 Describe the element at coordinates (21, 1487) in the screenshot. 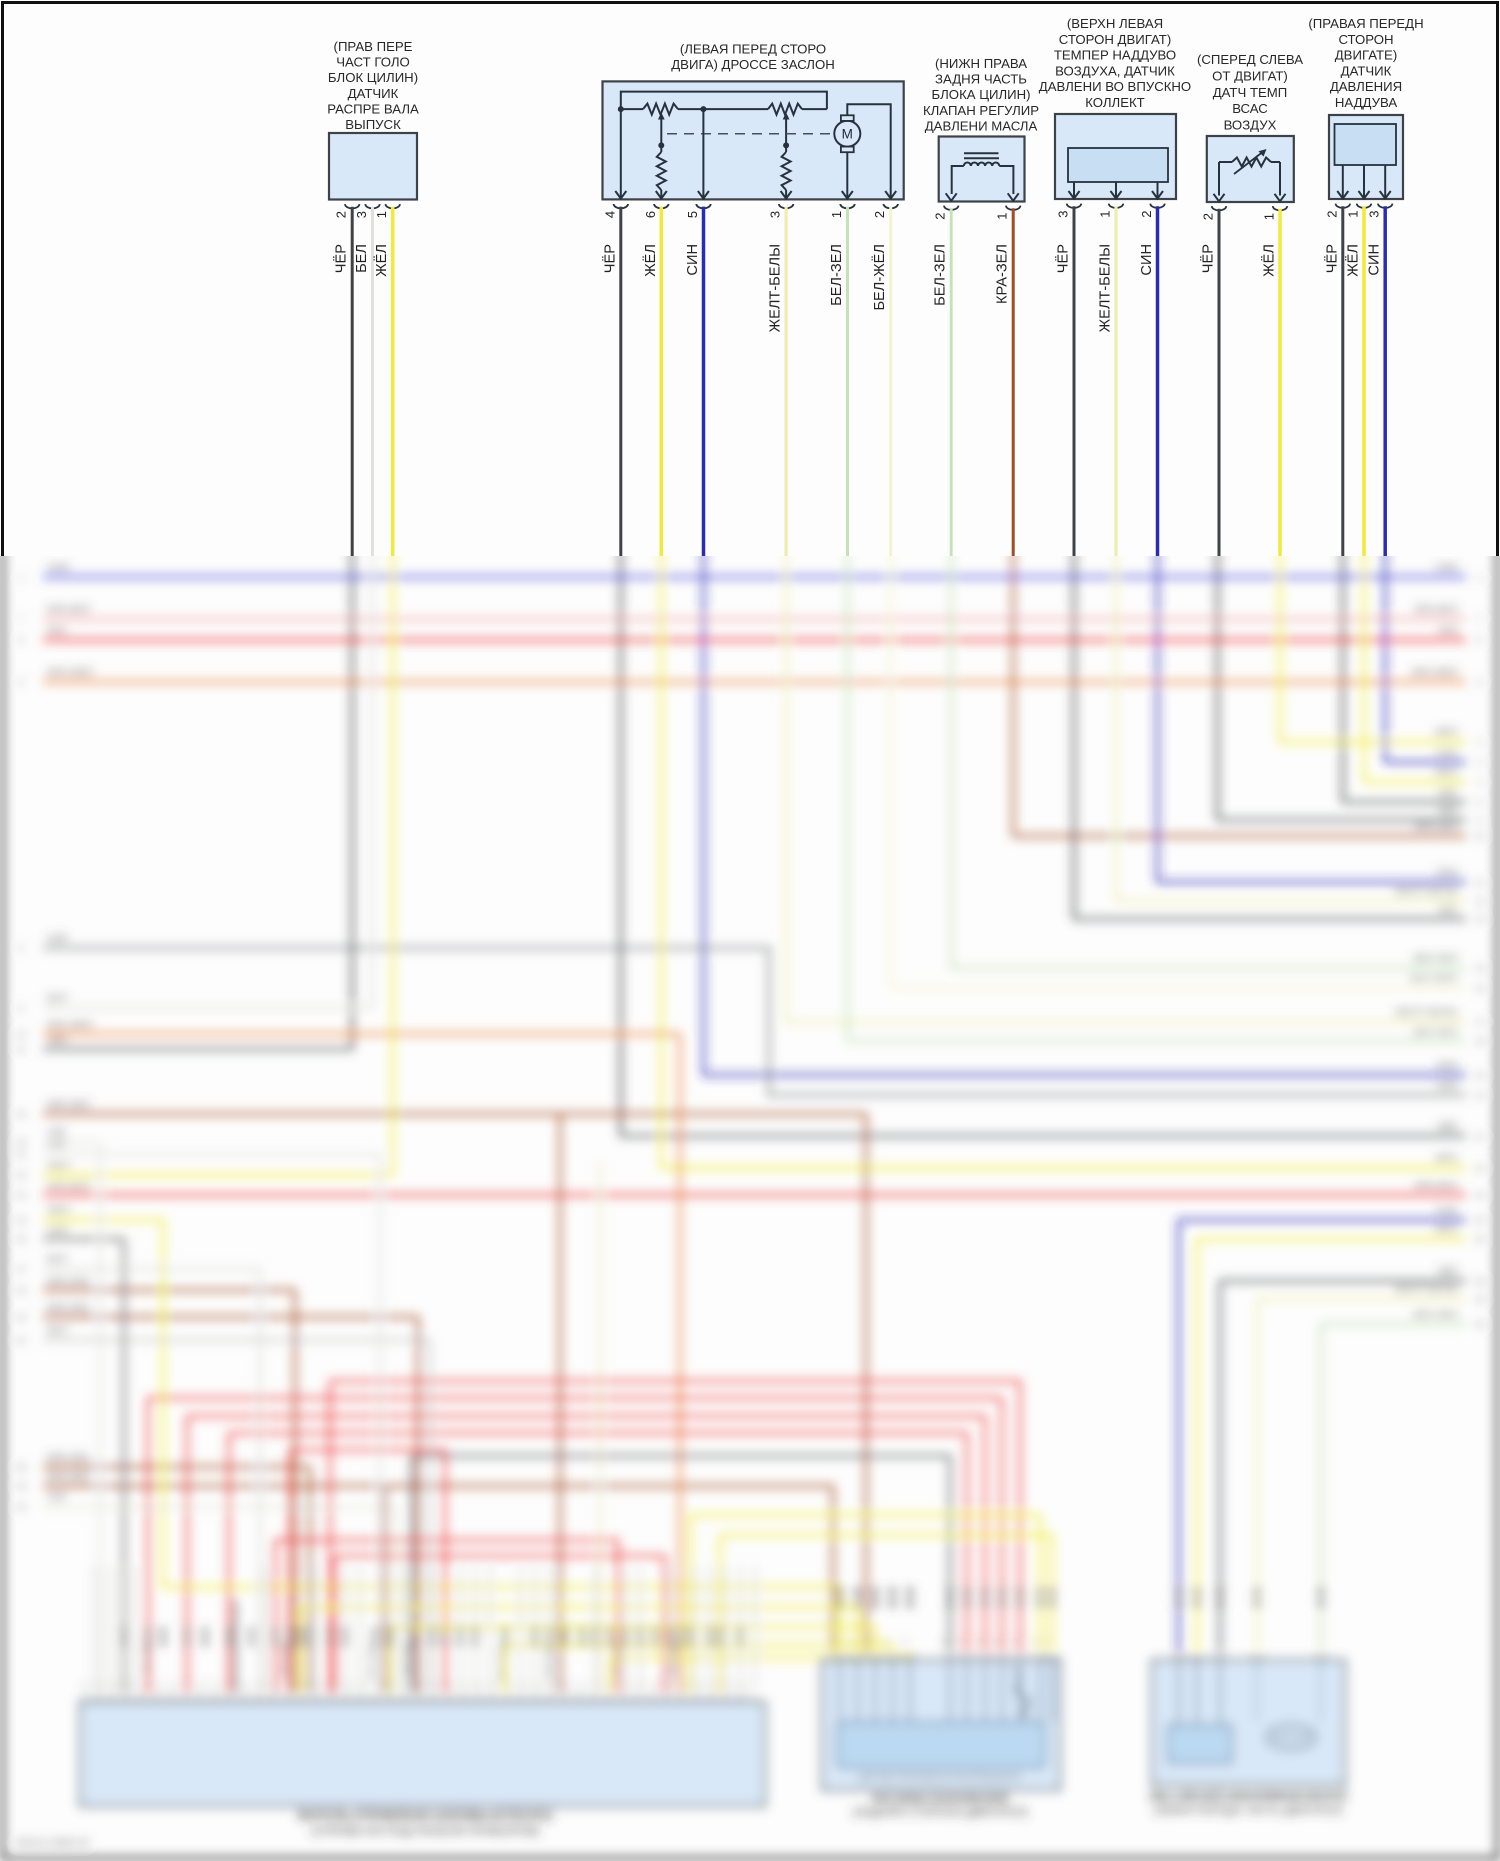

I see `svg-text: 39` at that location.